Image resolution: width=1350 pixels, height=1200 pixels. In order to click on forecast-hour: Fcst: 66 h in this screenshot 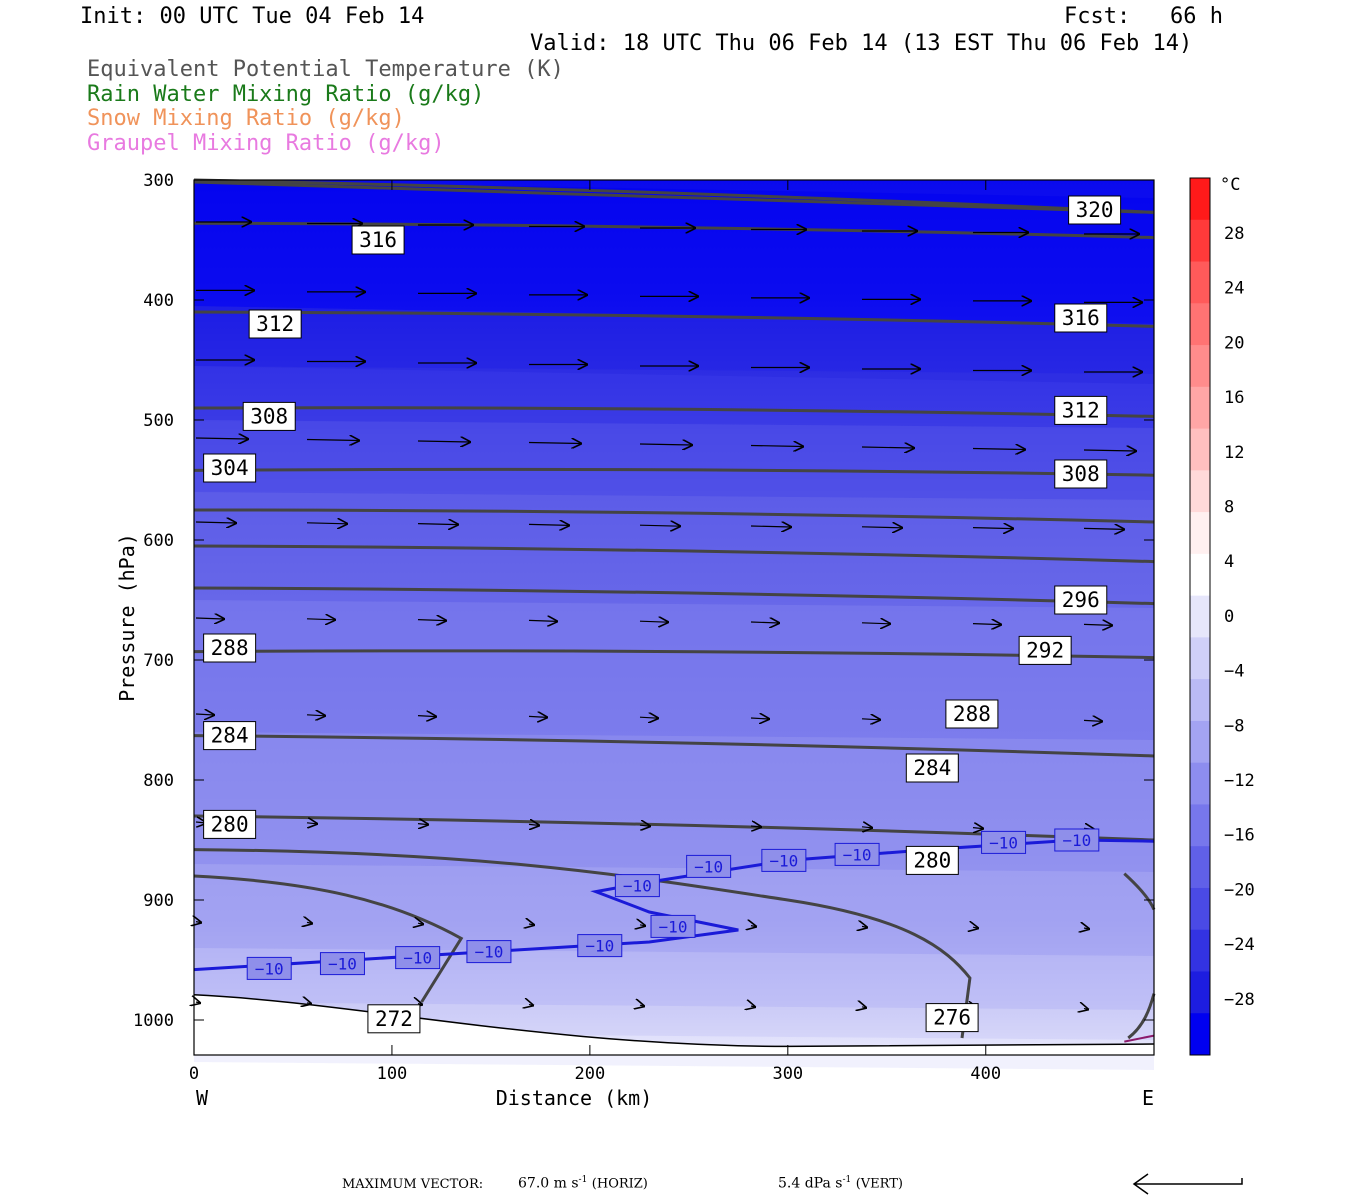, I will do `click(1143, 16)`.